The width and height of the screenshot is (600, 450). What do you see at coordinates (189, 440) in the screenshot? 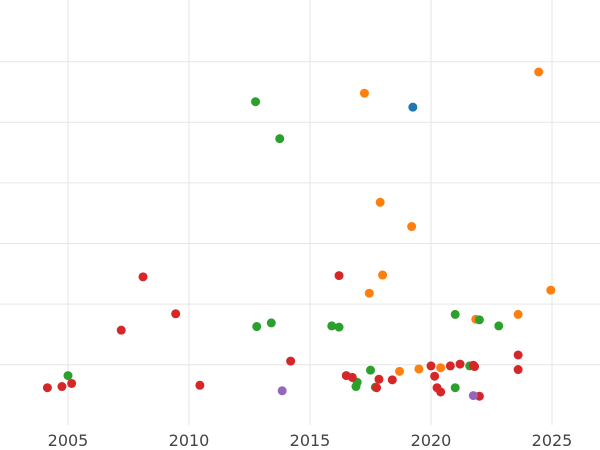
I see `x-tick-label: 2010` at bounding box center [189, 440].